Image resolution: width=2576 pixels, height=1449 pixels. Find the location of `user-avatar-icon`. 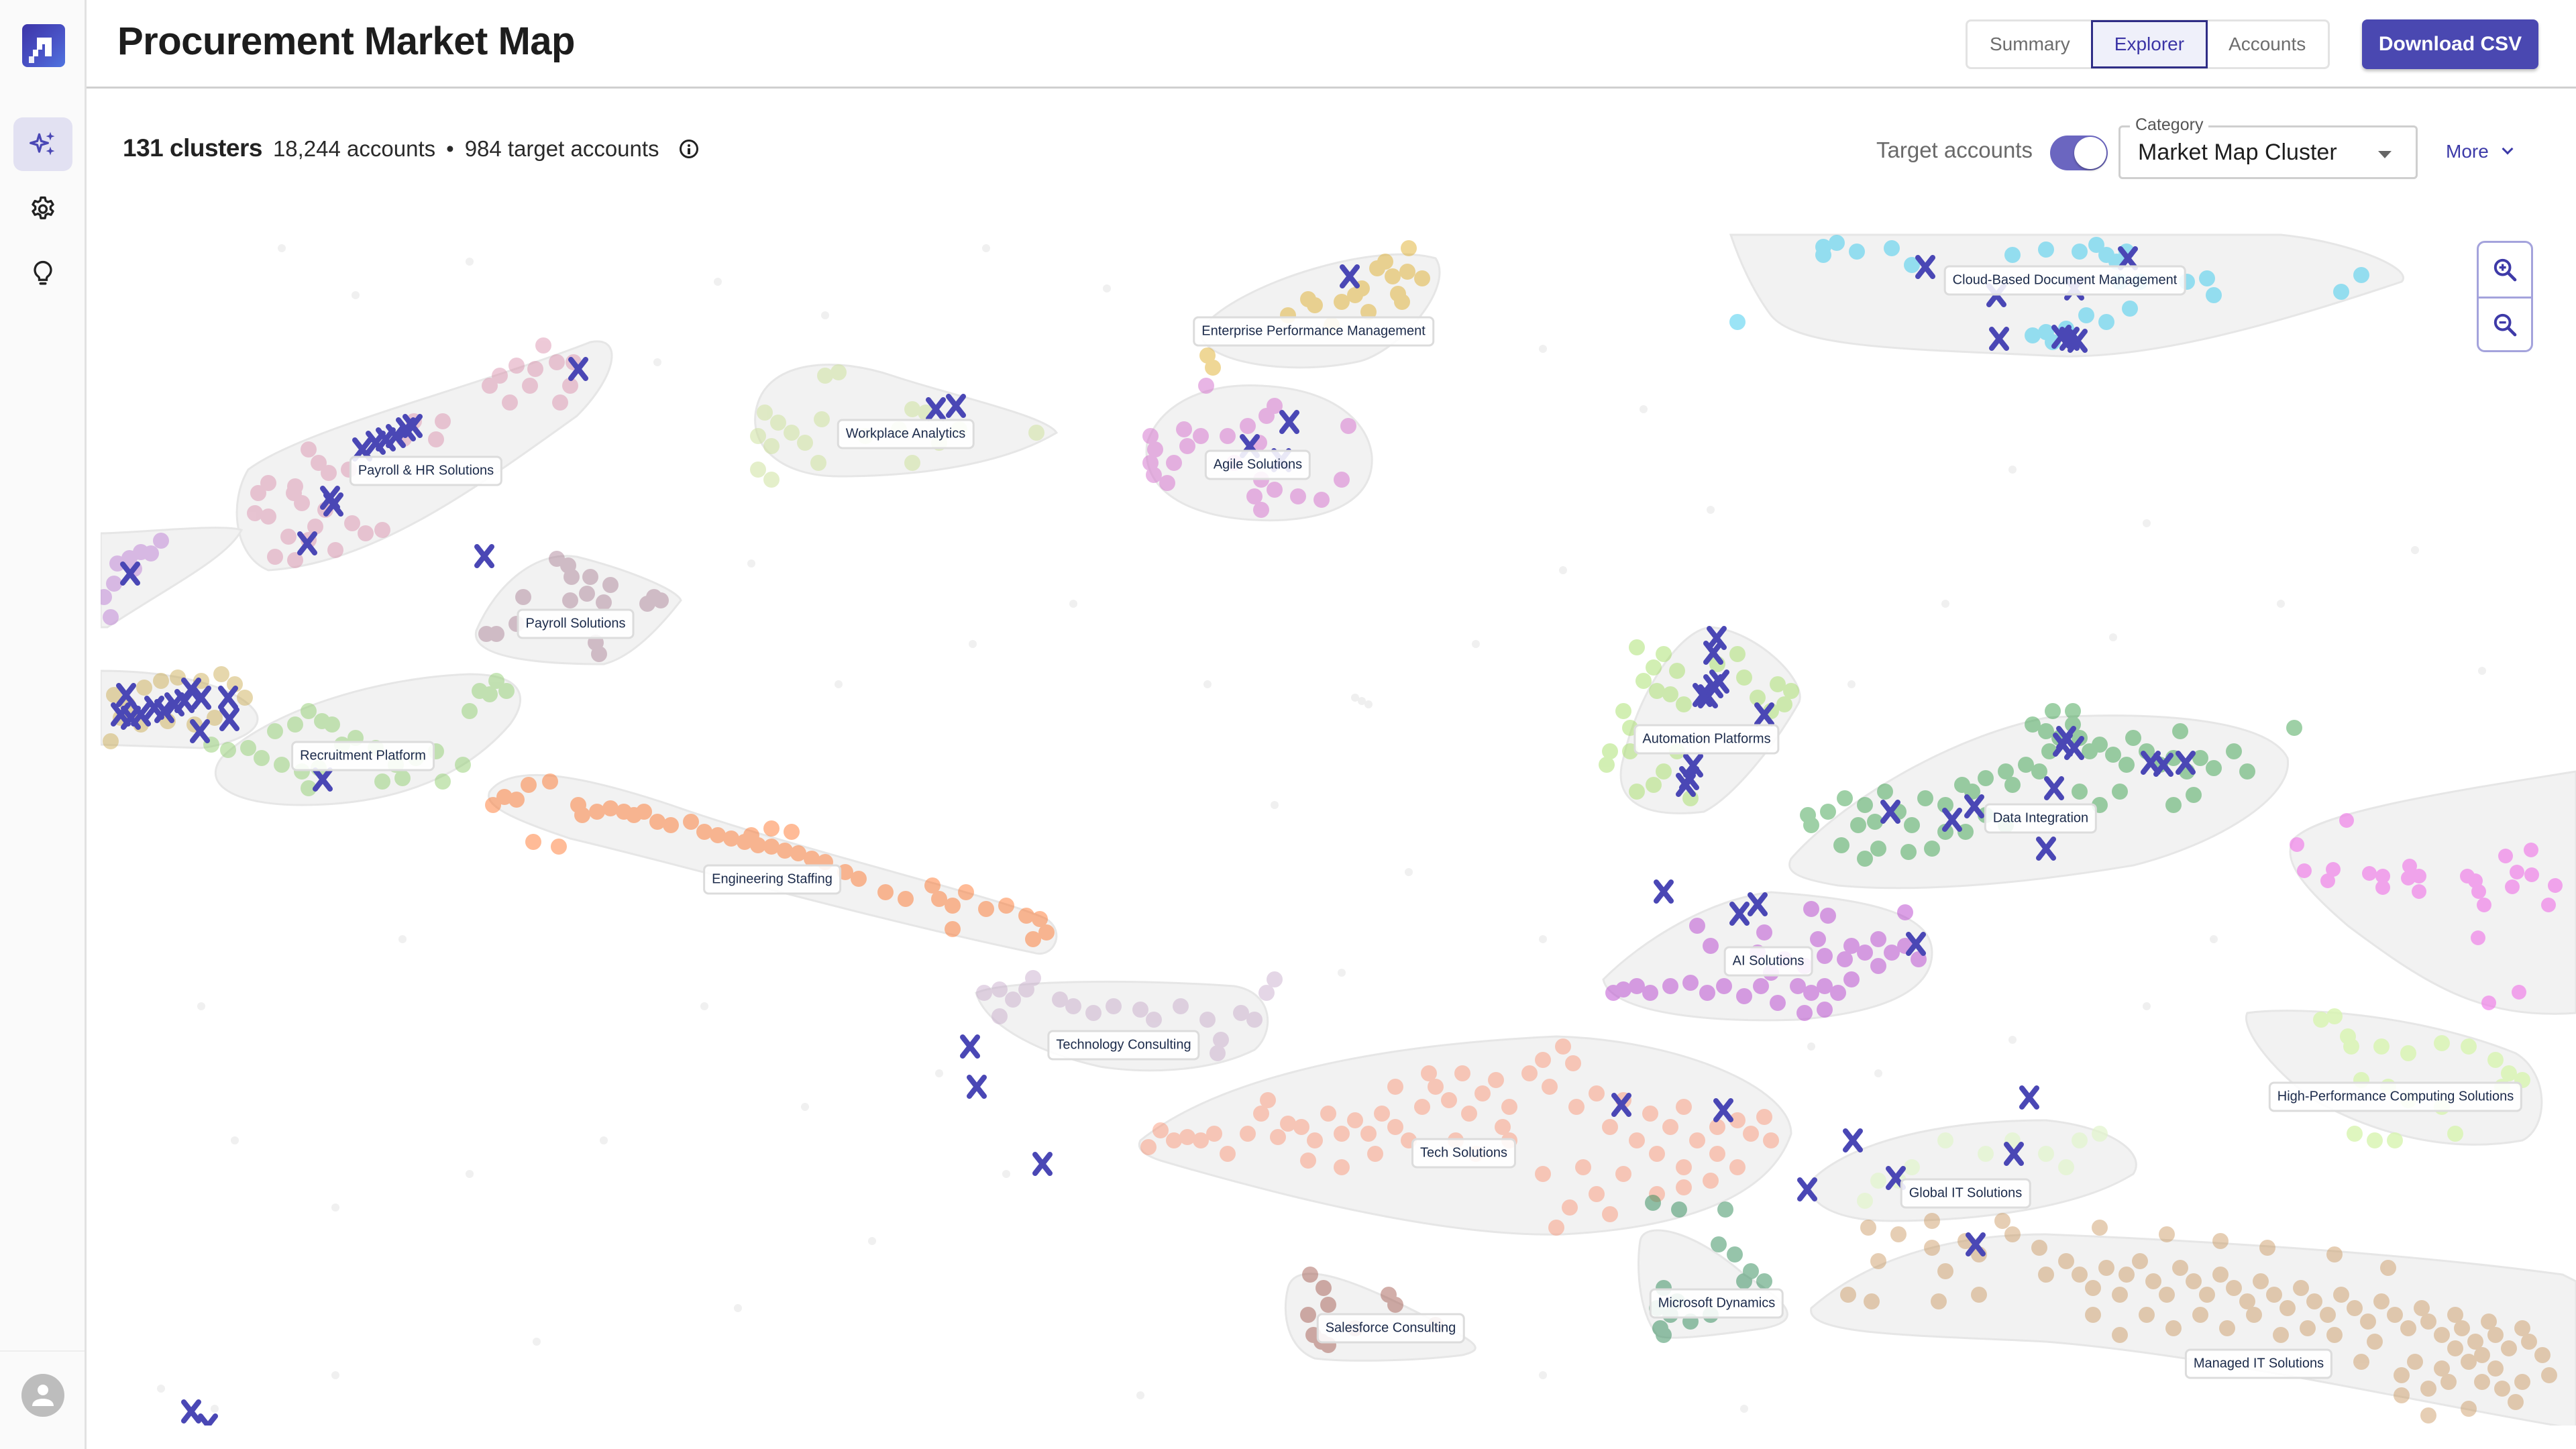

user-avatar-icon is located at coordinates (43, 1395).